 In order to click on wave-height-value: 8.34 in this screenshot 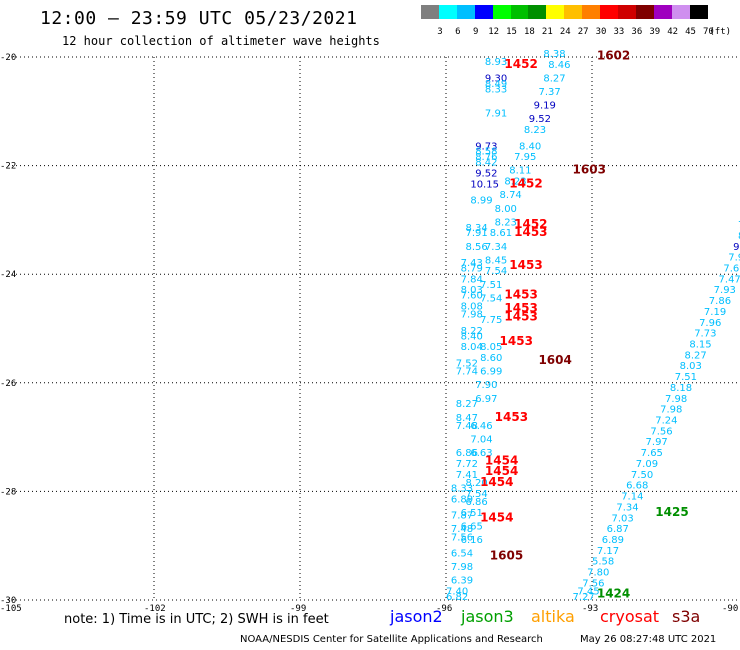, I will do `click(476, 228)`.